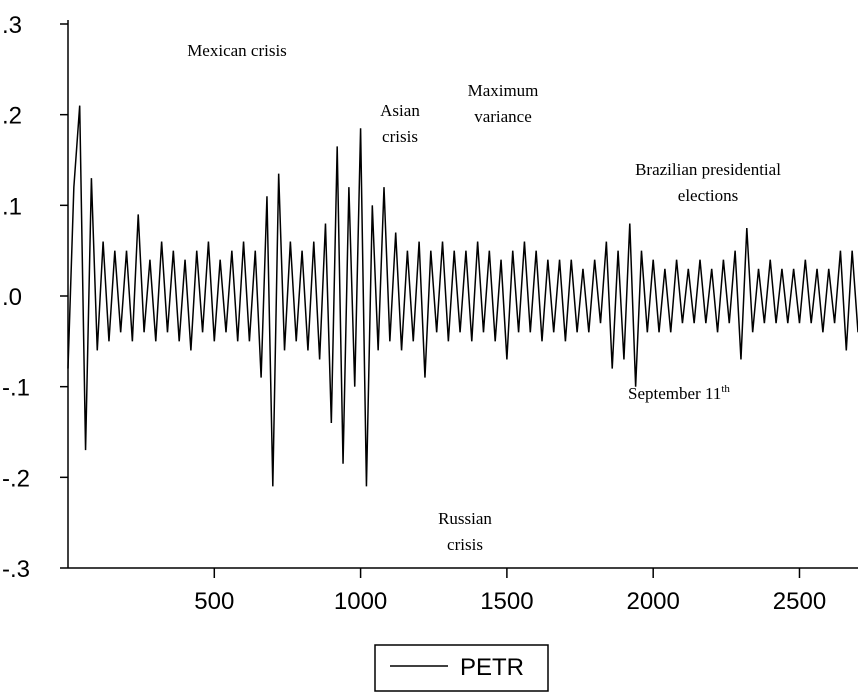 This screenshot has width=858, height=692. I want to click on annotation: Mexican crisis, so click(237, 50).